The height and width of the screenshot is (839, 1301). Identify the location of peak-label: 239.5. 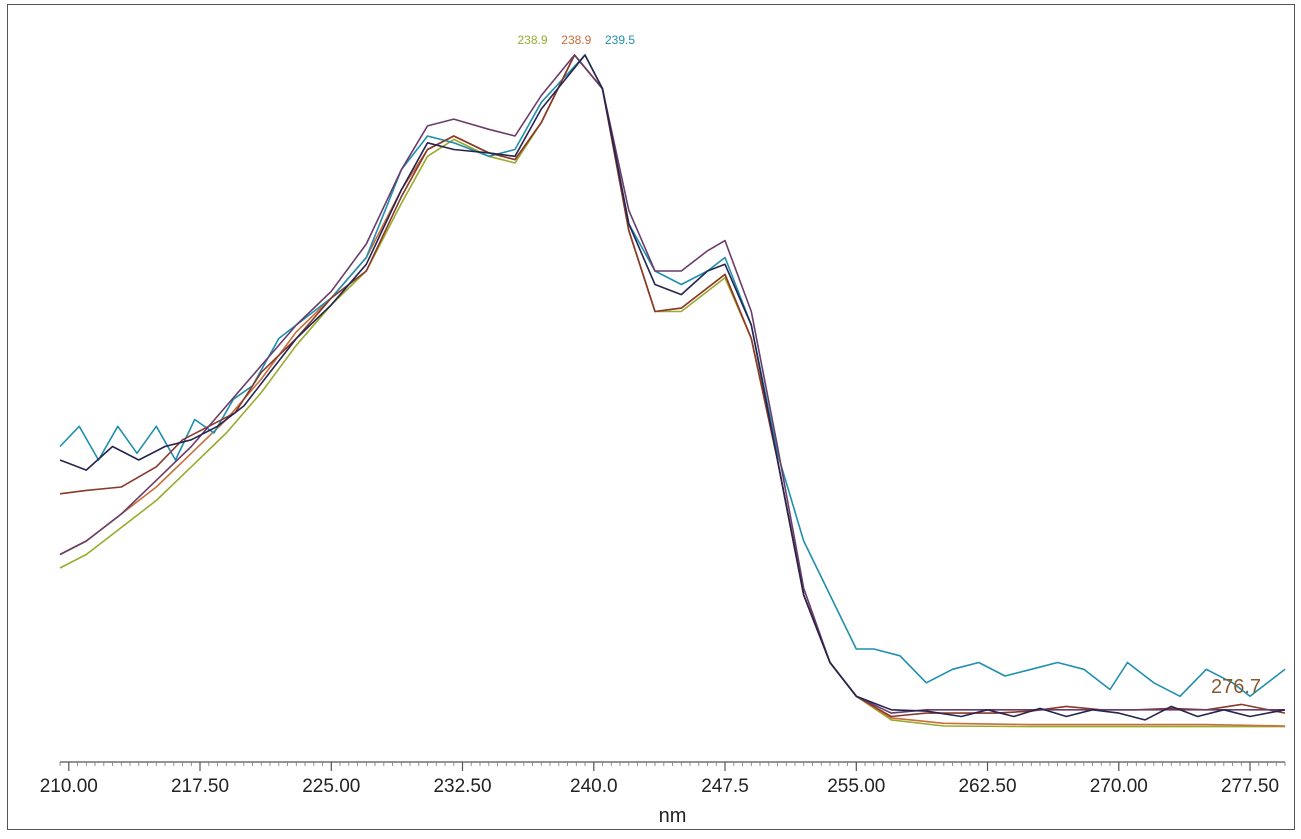
(620, 40).